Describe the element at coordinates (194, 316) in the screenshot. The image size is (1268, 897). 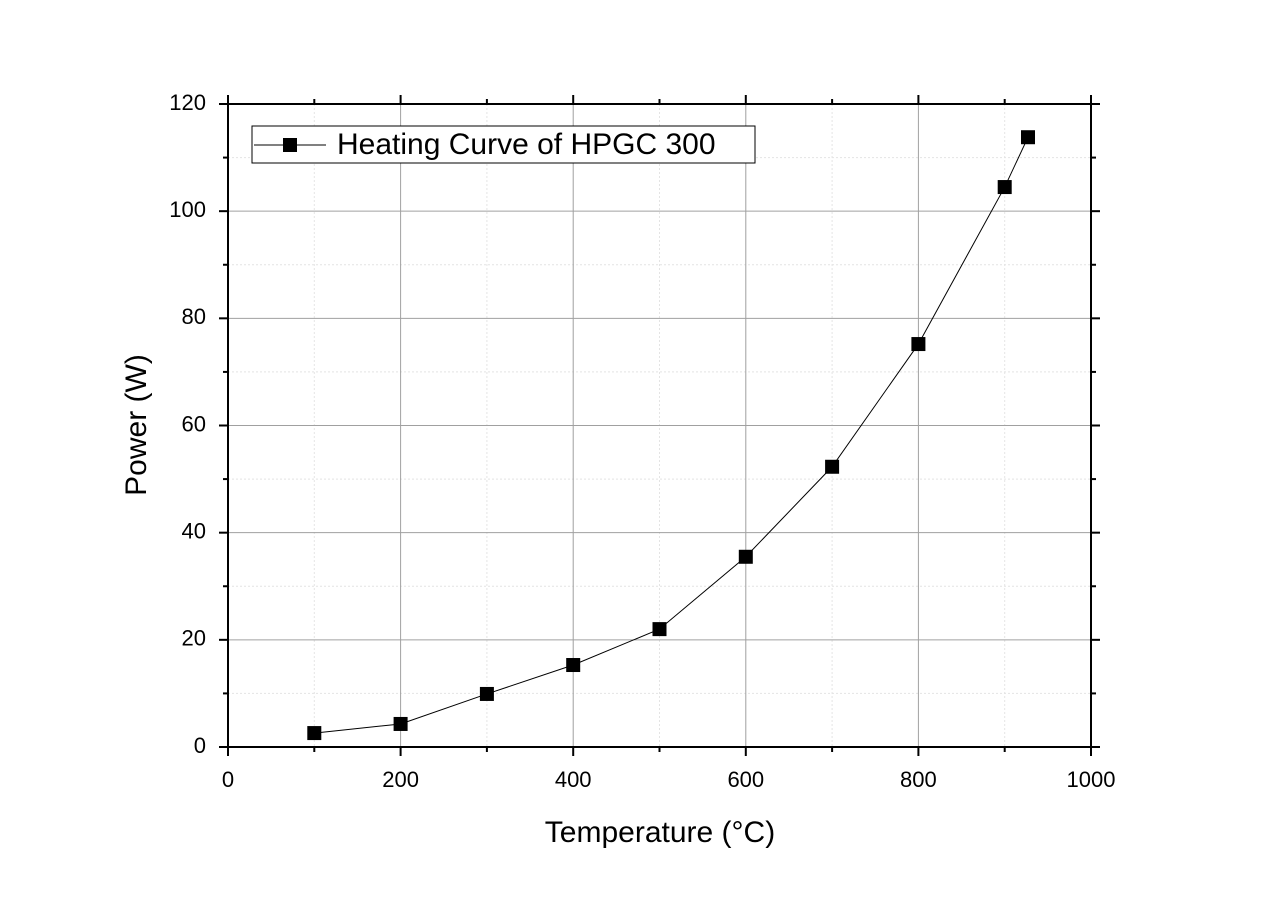
I see `y-tick-label: 80` at that location.